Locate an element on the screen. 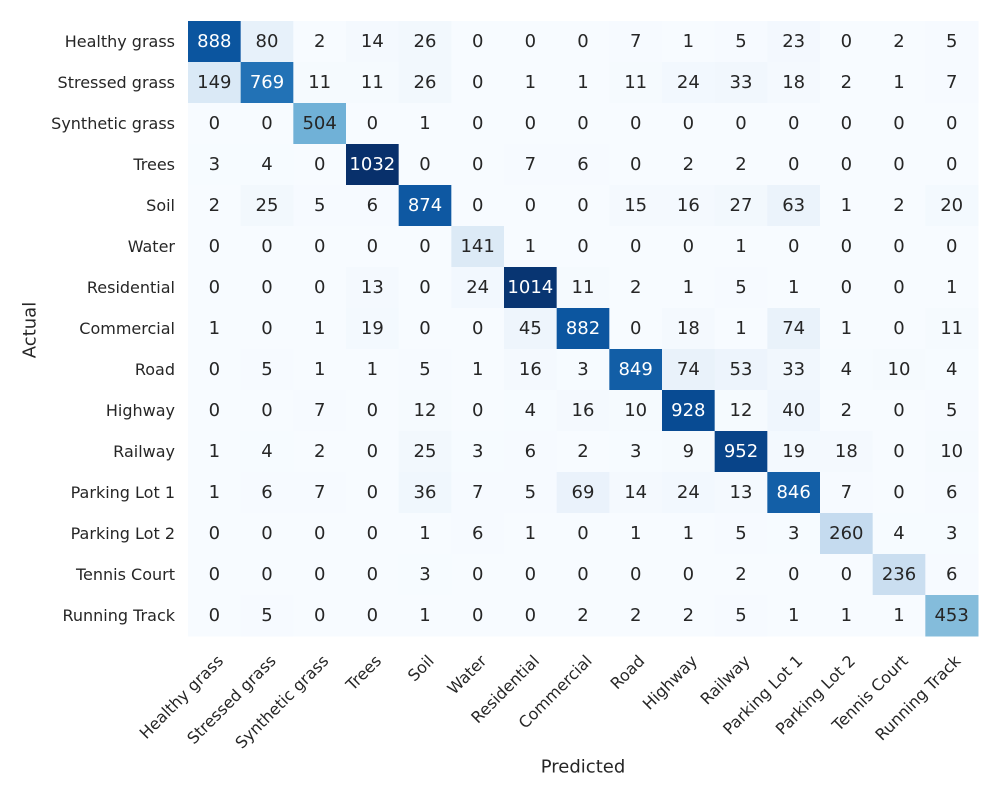 The width and height of the screenshot is (1000, 804). y-tick-label: Parking Lot 1 is located at coordinates (123, 492).